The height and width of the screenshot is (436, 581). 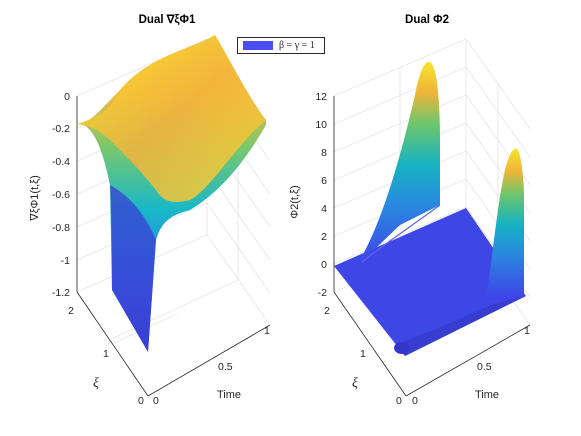 I want to click on right-y-ticks: 2 1 0, so click(x=363, y=356).